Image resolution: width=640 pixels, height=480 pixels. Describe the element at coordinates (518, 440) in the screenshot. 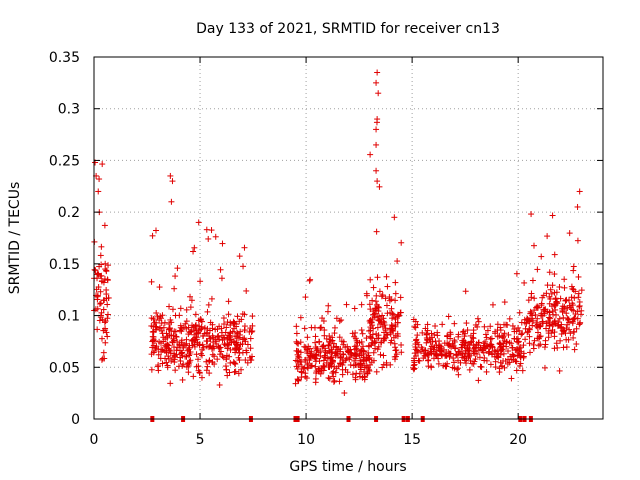

I see `x-tick-label: 20` at that location.